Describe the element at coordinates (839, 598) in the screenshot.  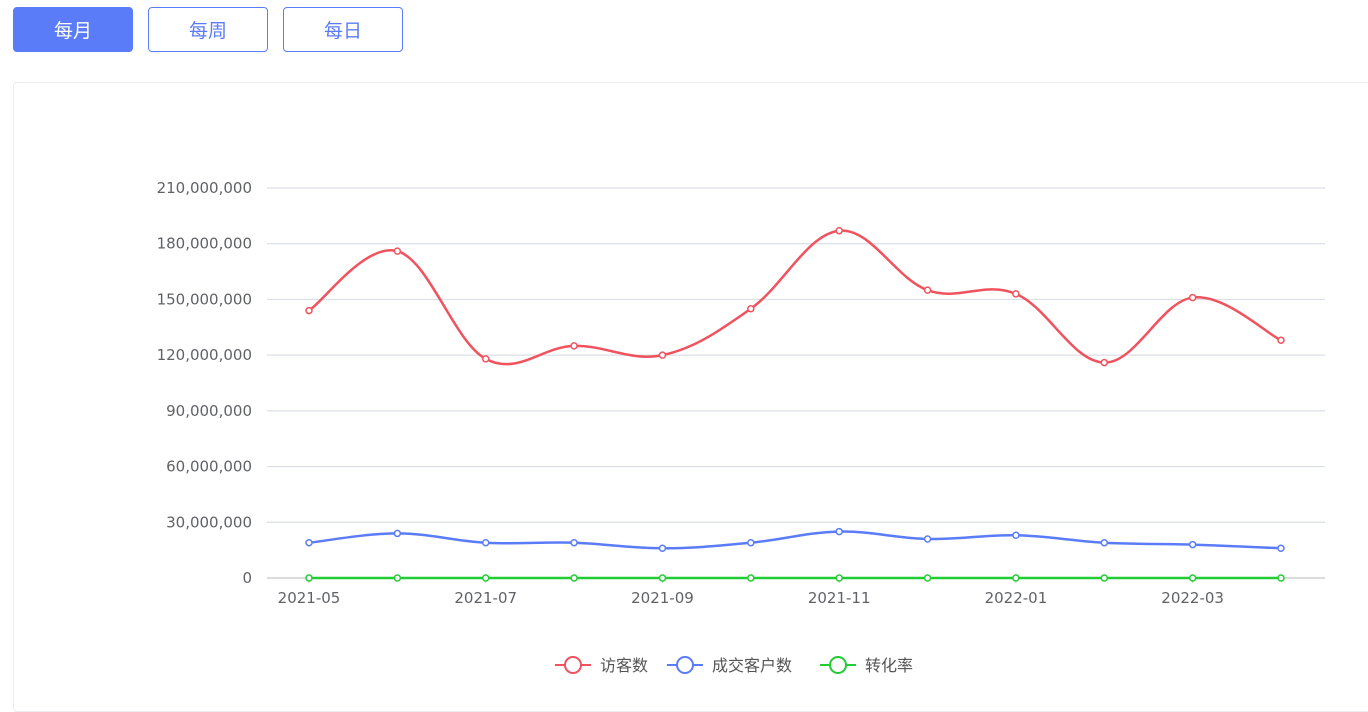
I see `x-tick-label: 2021-11` at that location.